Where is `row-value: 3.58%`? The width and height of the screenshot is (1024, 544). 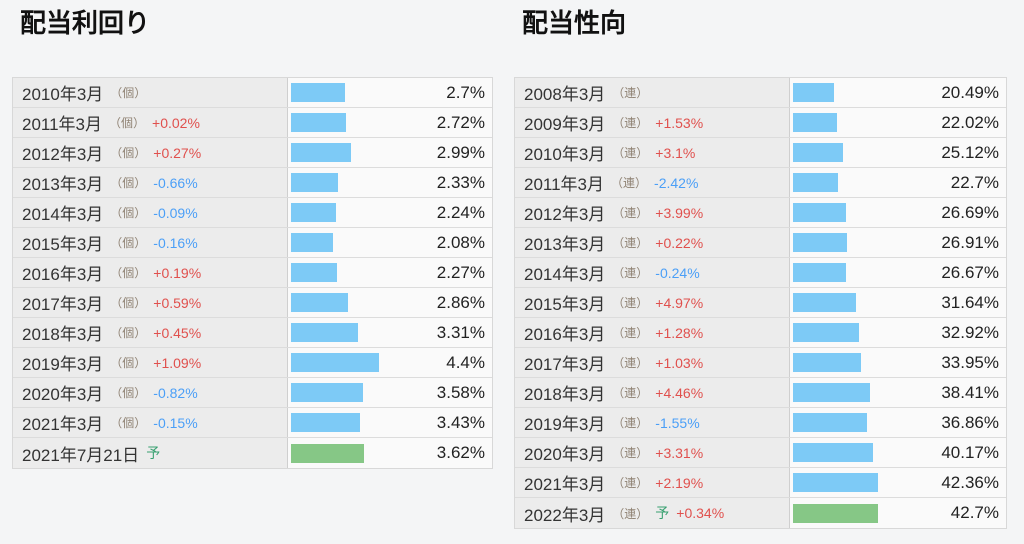 row-value: 3.58% is located at coordinates (460, 392).